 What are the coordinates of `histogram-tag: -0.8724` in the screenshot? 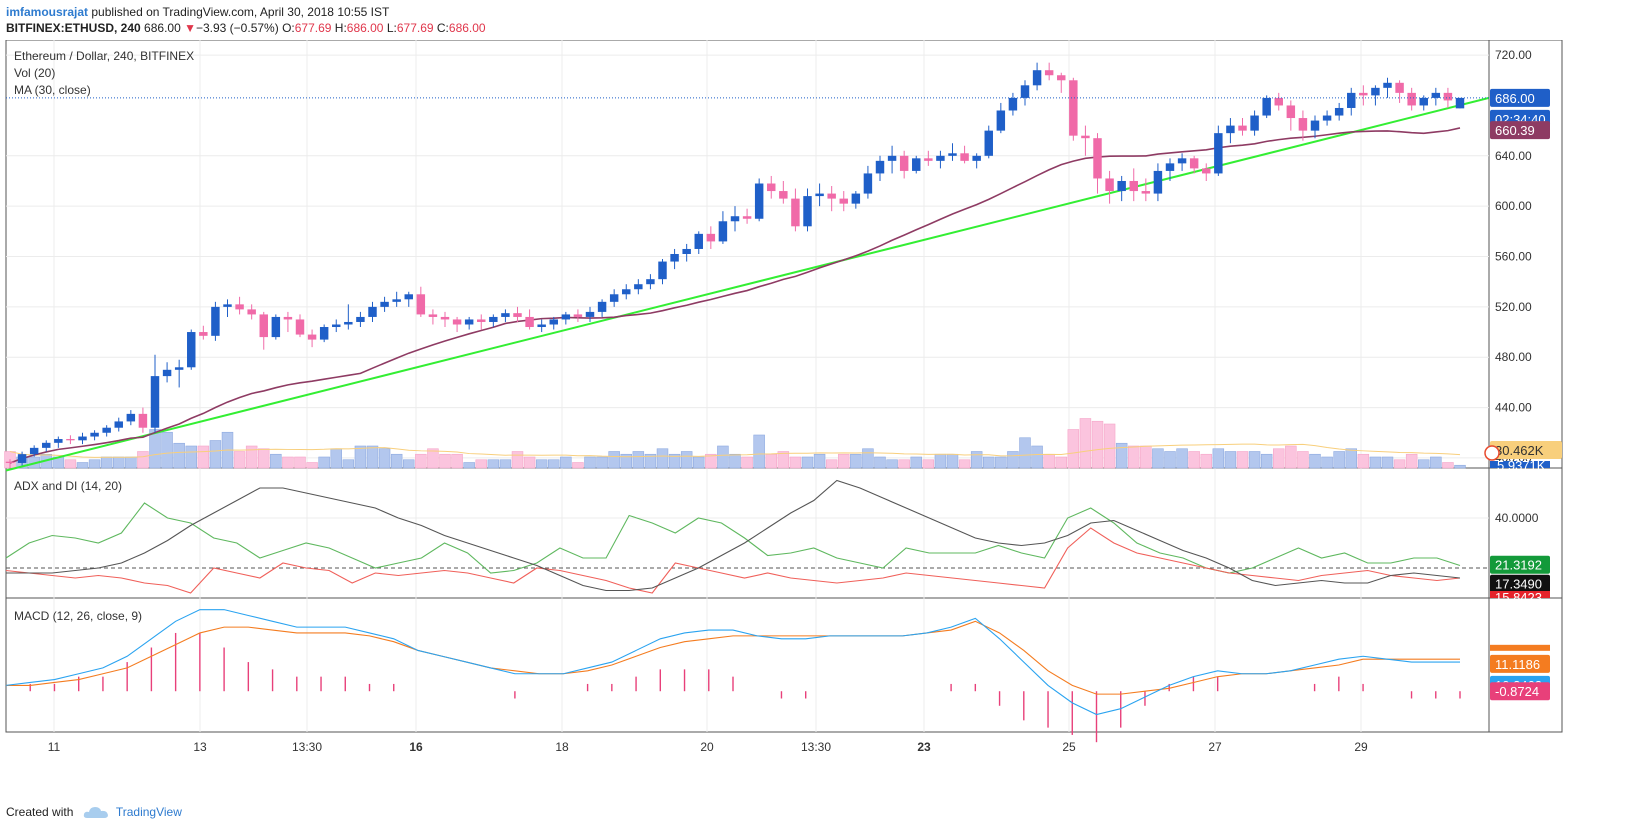 It's located at (1517, 691).